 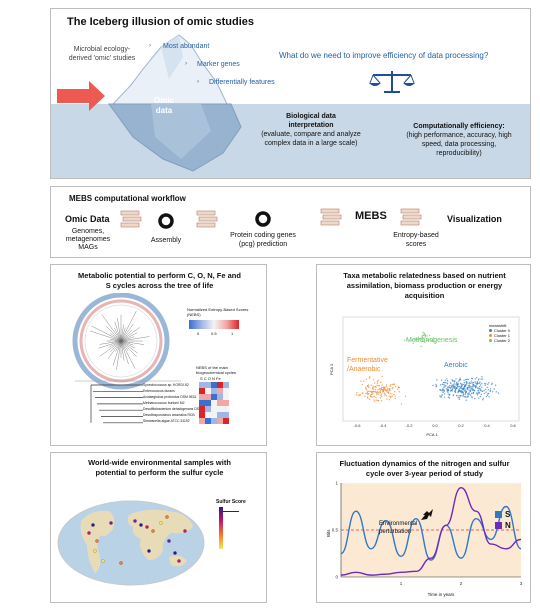 I want to click on omic-label-line1: Omic, so click(x=163, y=100).